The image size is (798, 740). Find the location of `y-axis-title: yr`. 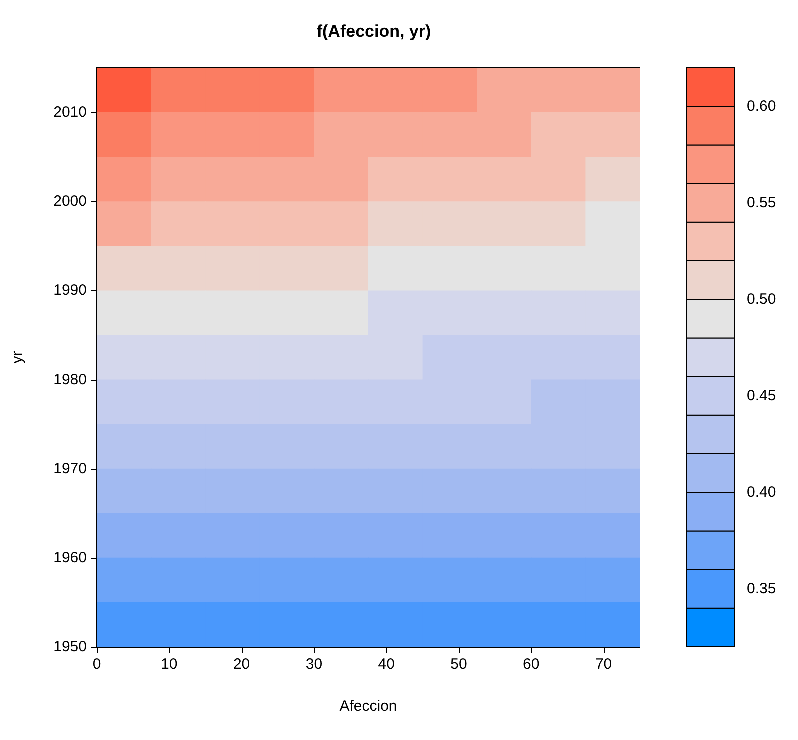

y-axis-title: yr is located at coordinates (17, 357).